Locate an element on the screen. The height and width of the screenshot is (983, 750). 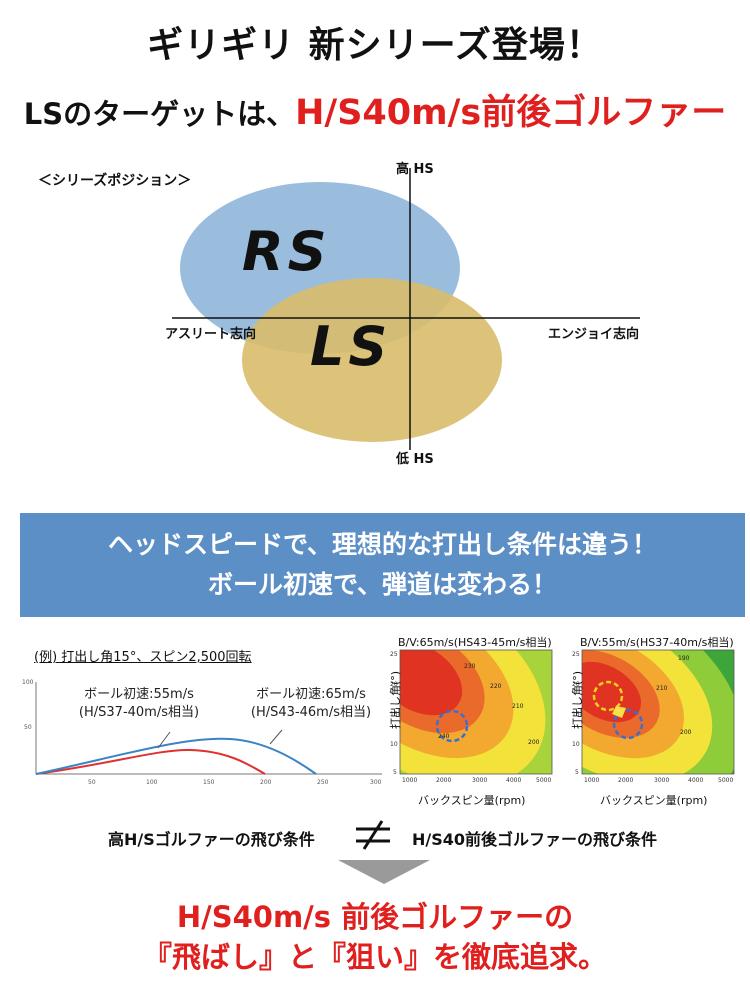
condition-right: H/S40前後ゴルファーの飛び条件 is located at coordinates (535, 839).